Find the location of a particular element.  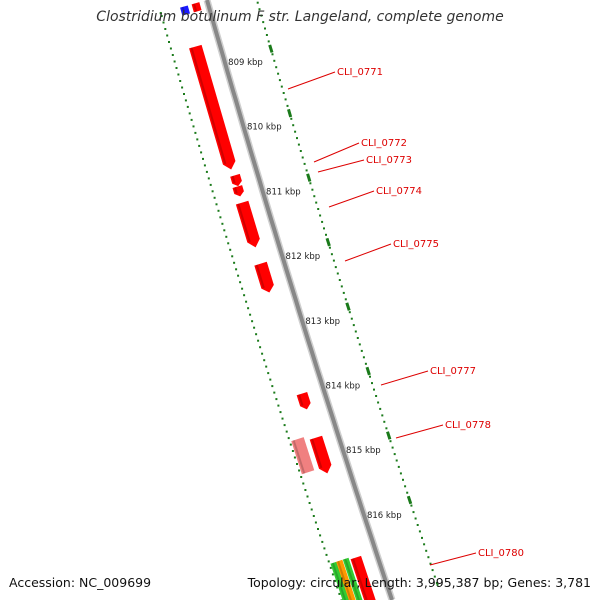

kbp-label: 814 kbp is located at coordinates (343, 387).